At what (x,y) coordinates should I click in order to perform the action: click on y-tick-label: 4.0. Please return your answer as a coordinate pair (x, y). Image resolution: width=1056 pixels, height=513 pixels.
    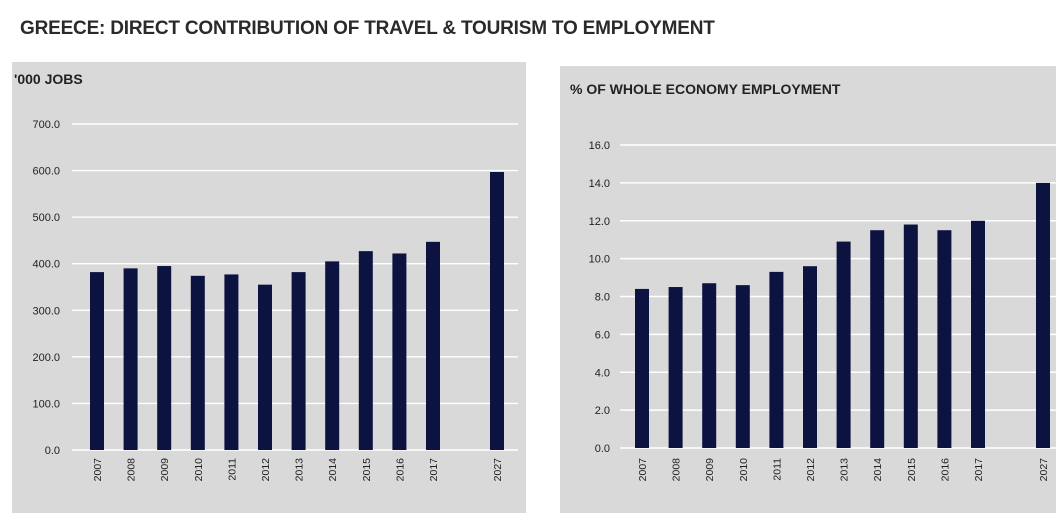
    Looking at the image, I should click on (602, 373).